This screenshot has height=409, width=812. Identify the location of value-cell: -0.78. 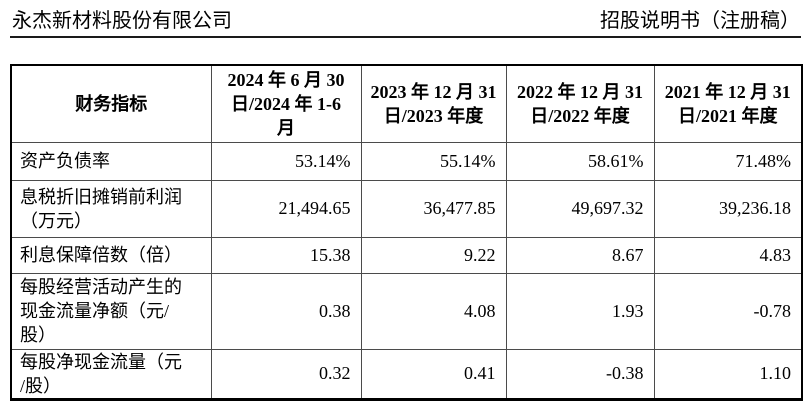
(728, 311).